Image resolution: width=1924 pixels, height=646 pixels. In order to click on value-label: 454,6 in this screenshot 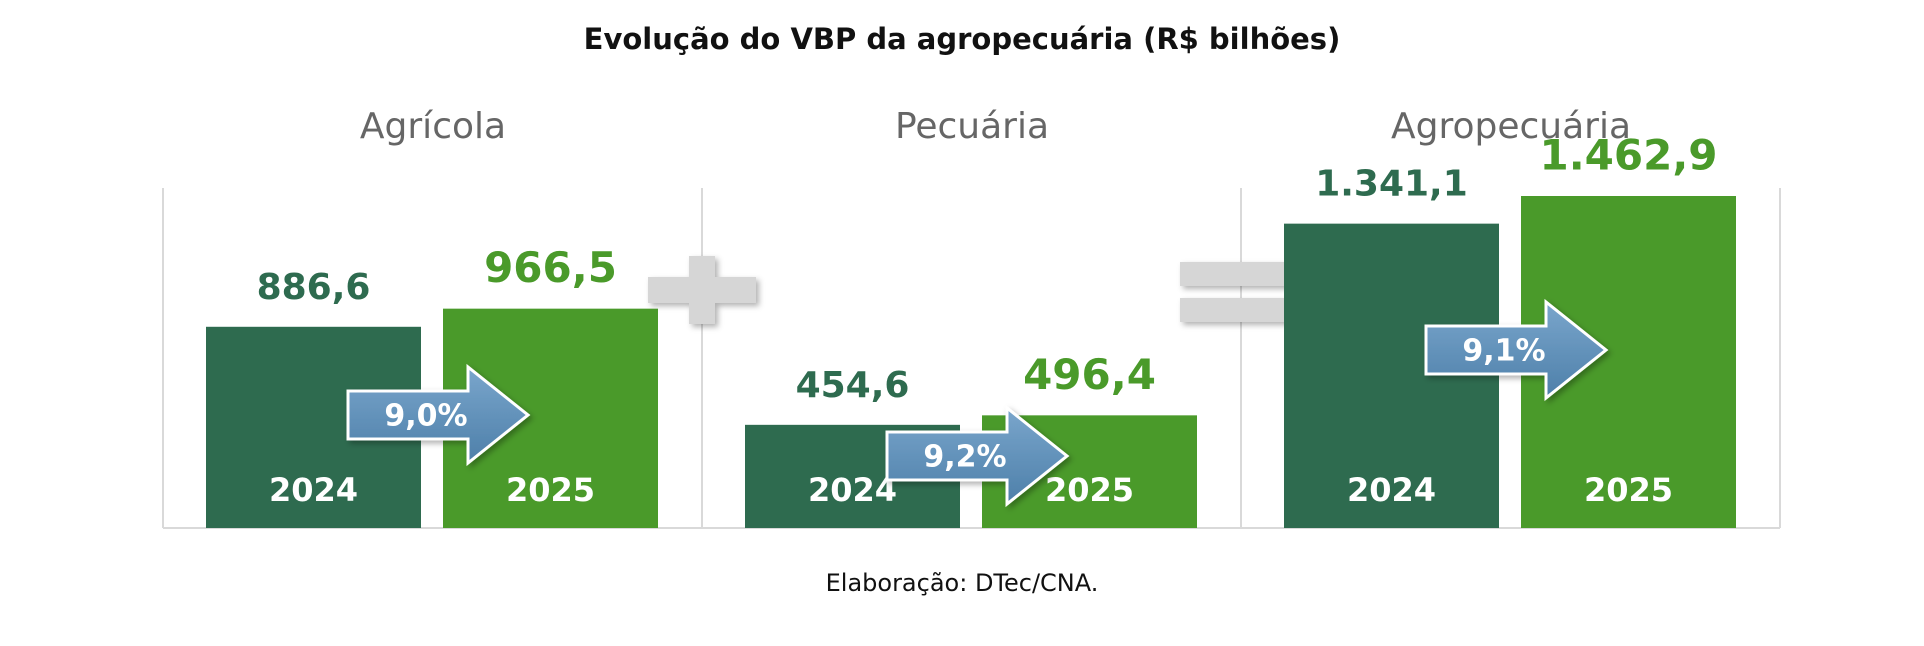, I will do `click(853, 385)`.